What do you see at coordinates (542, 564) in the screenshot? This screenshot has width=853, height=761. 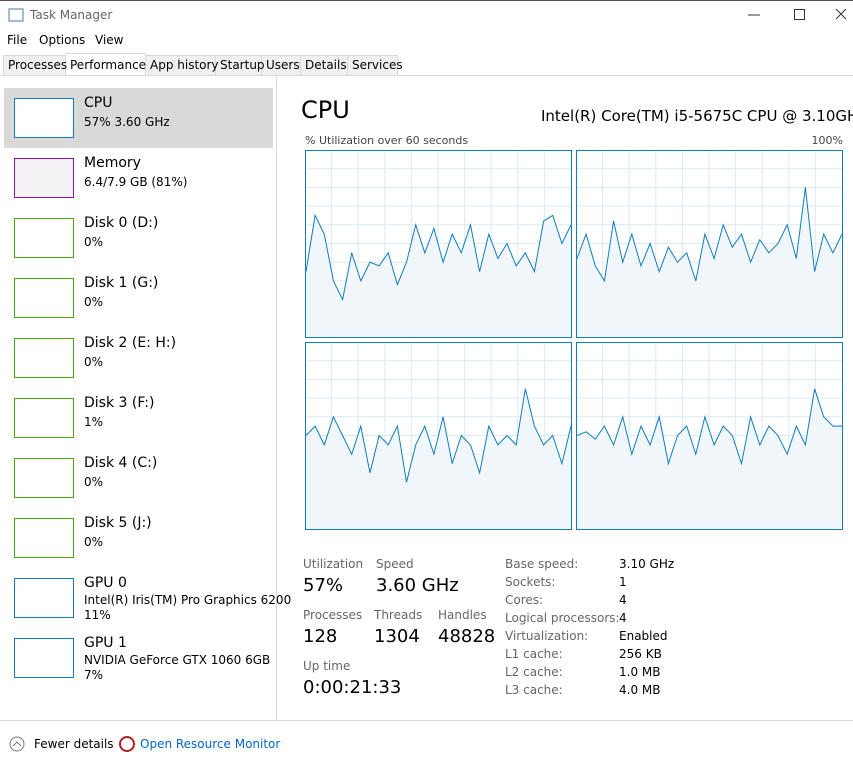 I see `spec-label: Base speed:` at bounding box center [542, 564].